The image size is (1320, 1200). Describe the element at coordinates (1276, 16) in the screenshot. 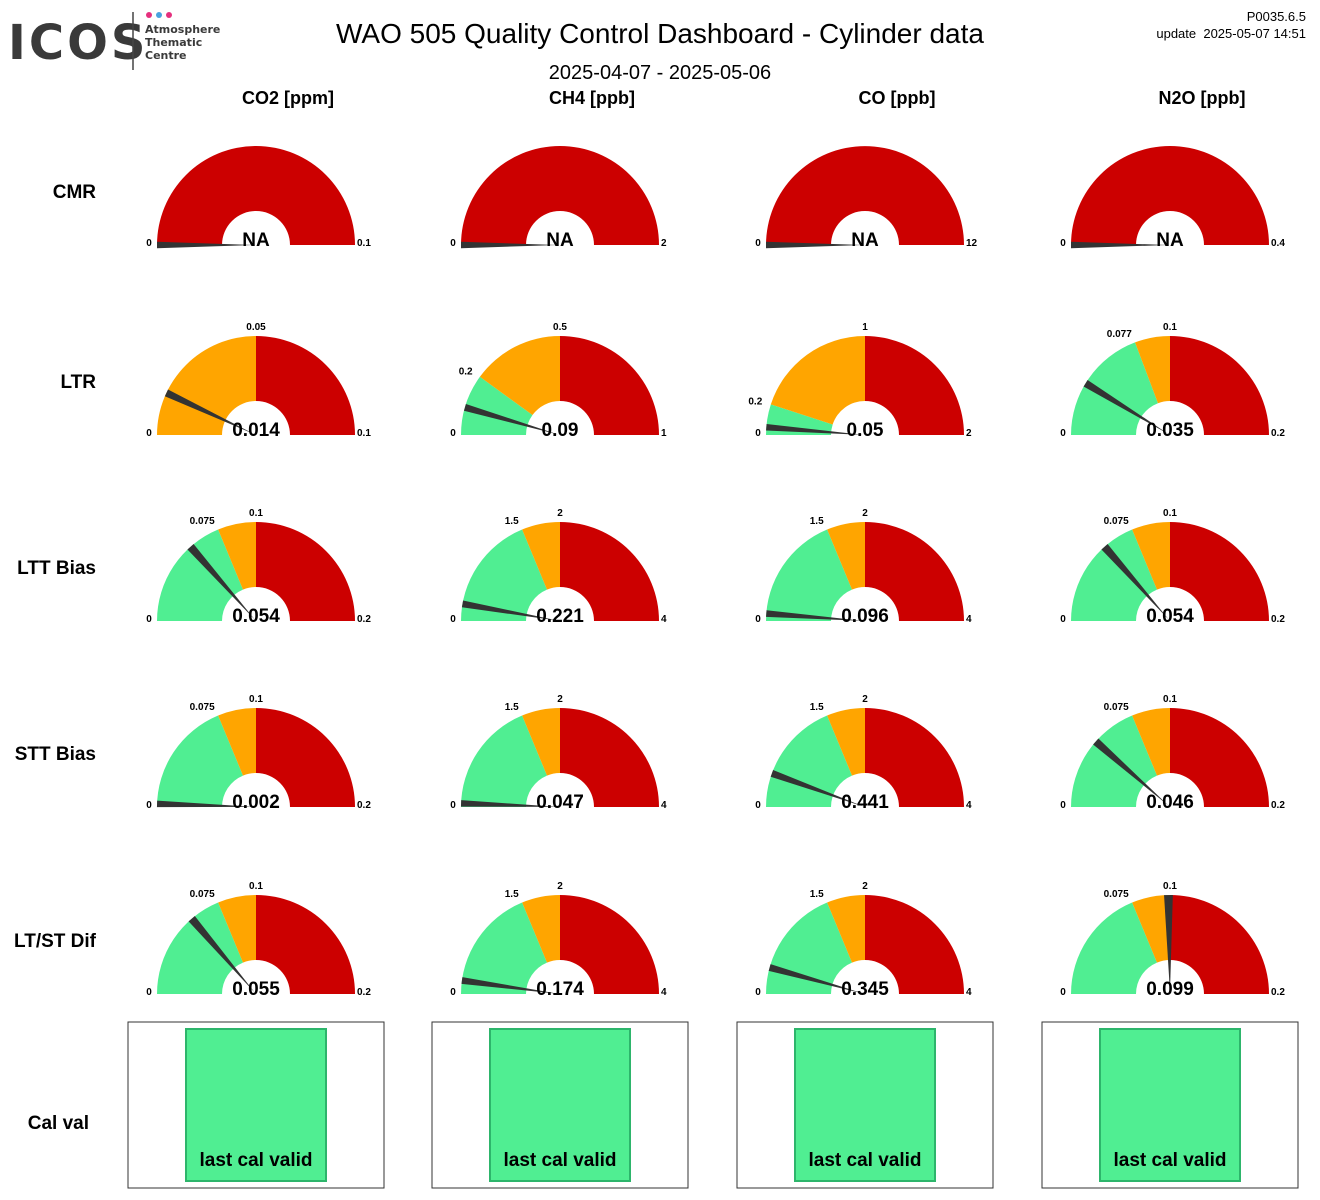

I see `version-label: P0035.6.5` at that location.